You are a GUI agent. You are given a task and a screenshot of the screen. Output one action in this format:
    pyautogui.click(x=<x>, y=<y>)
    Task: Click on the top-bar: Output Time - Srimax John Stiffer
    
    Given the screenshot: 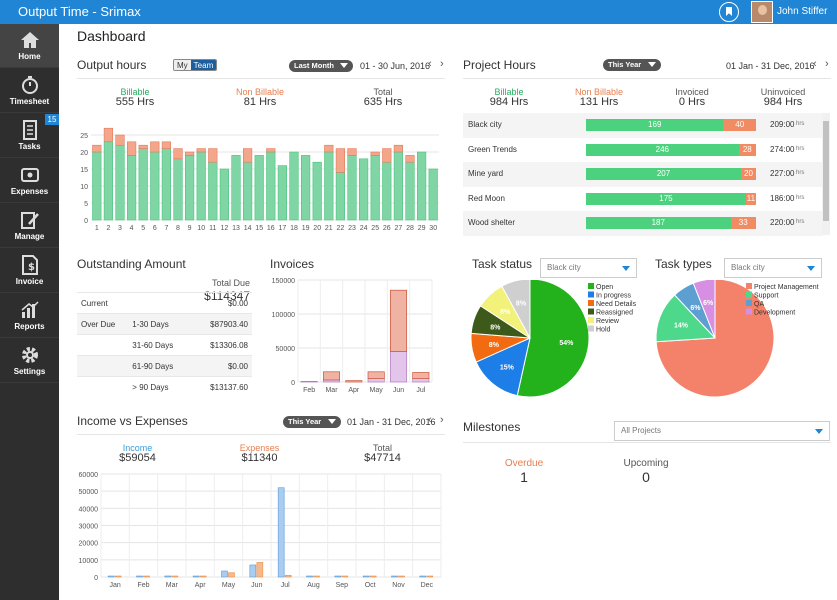 What is the action you would take?
    pyautogui.click(x=418, y=12)
    